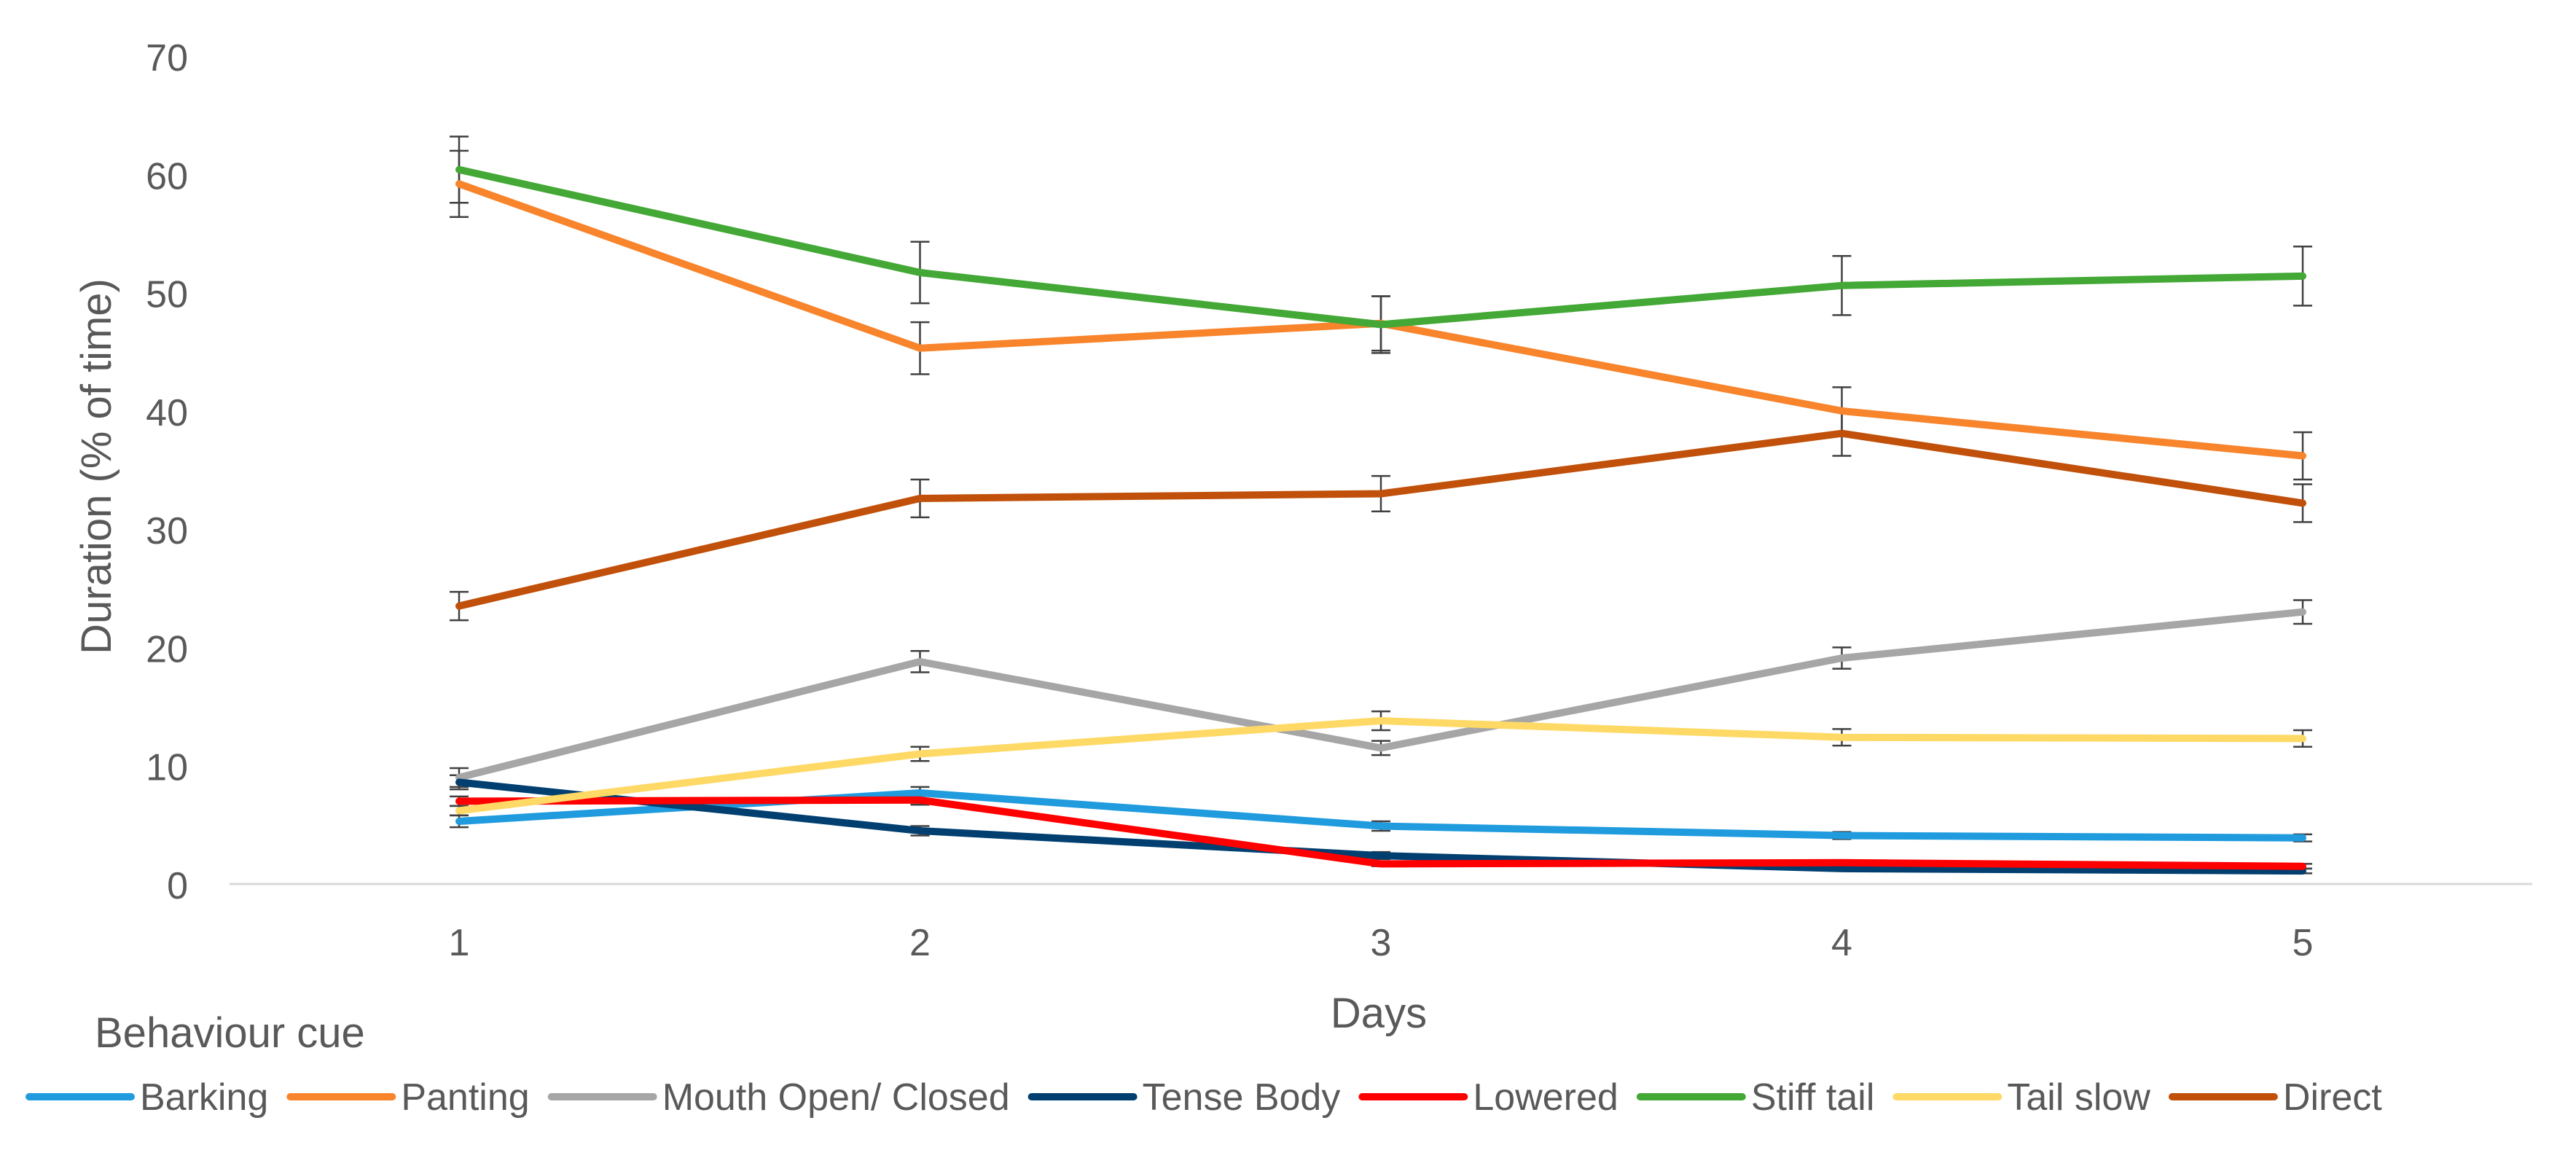  Describe the element at coordinates (230, 1033) in the screenshot. I see `legend-title: Behaviour cue` at that location.